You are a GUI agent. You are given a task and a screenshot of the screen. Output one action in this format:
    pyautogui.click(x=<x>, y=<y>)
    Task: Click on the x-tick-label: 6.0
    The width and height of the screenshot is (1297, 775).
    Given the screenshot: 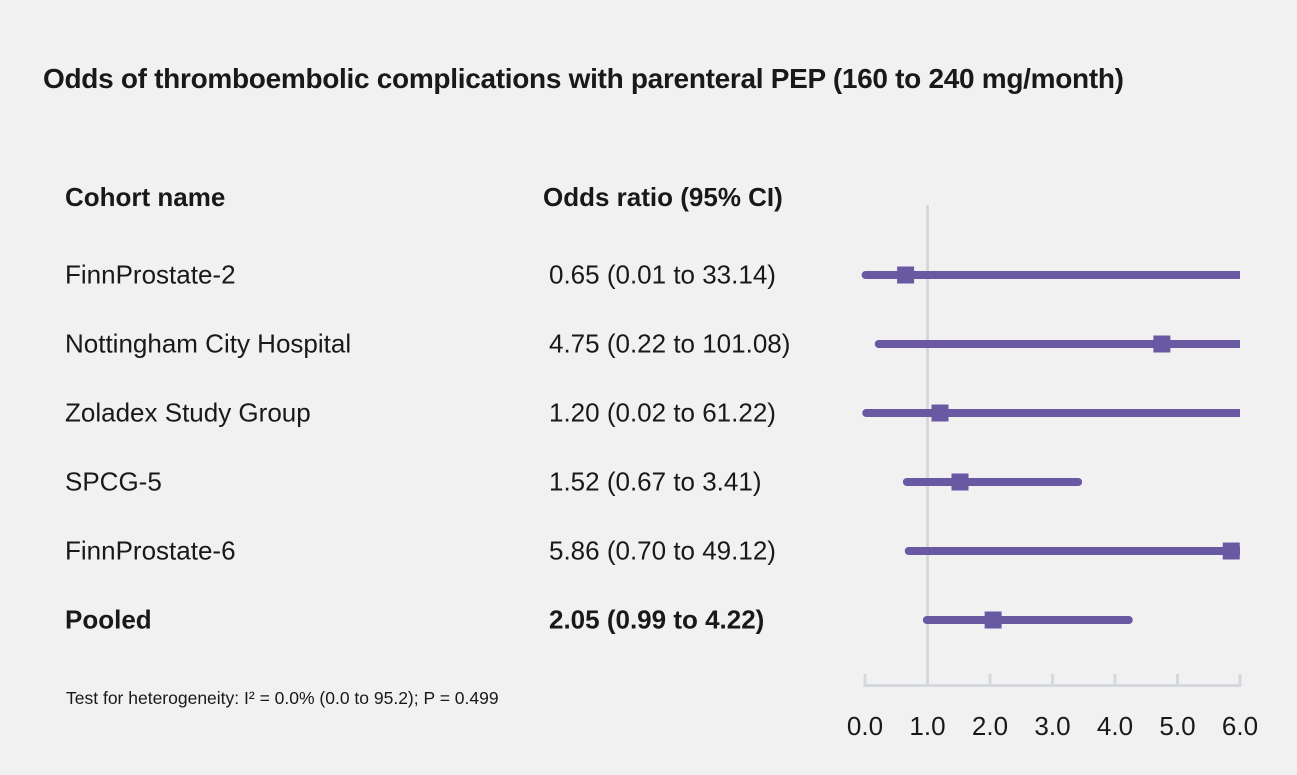 What is the action you would take?
    pyautogui.click(x=1240, y=726)
    